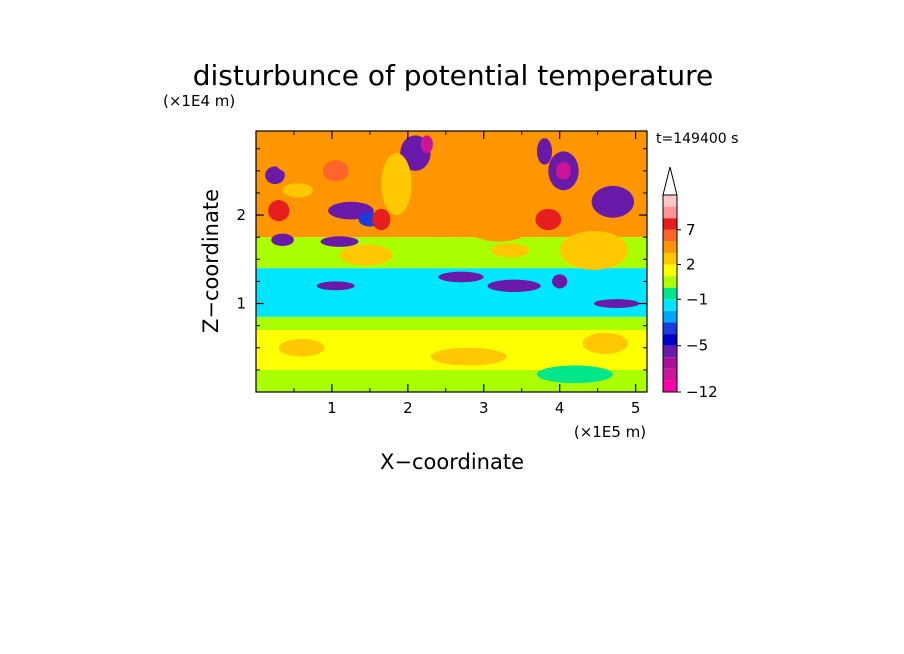 This screenshot has height=654, width=904. Describe the element at coordinates (636, 408) in the screenshot. I see `x-tick-label: 5` at that location.